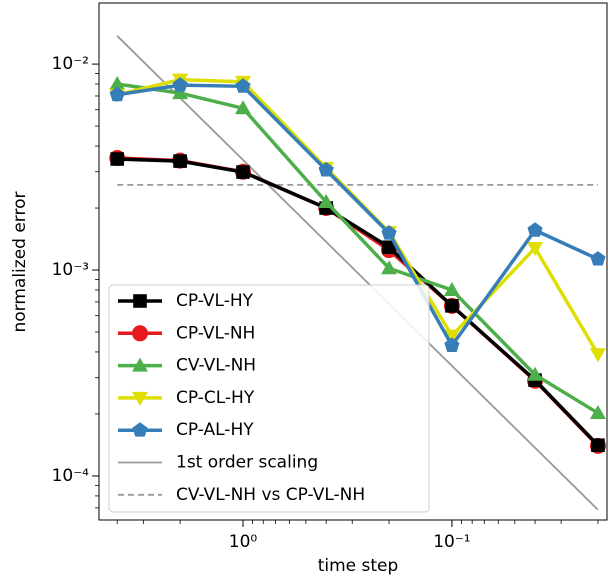 This screenshot has height=583, width=608. I want to click on y-tick-label: 10⁻², so click(70, 64).